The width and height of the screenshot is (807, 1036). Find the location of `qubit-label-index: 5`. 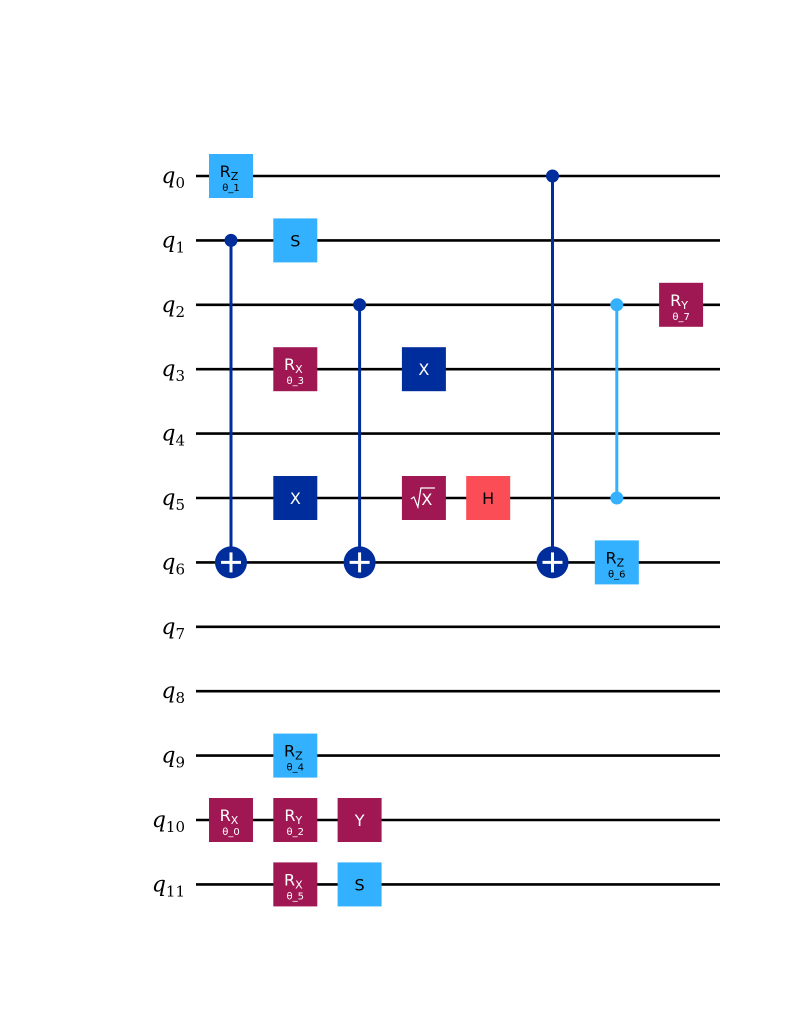

qubit-label-index: 5 is located at coordinates (180, 505).